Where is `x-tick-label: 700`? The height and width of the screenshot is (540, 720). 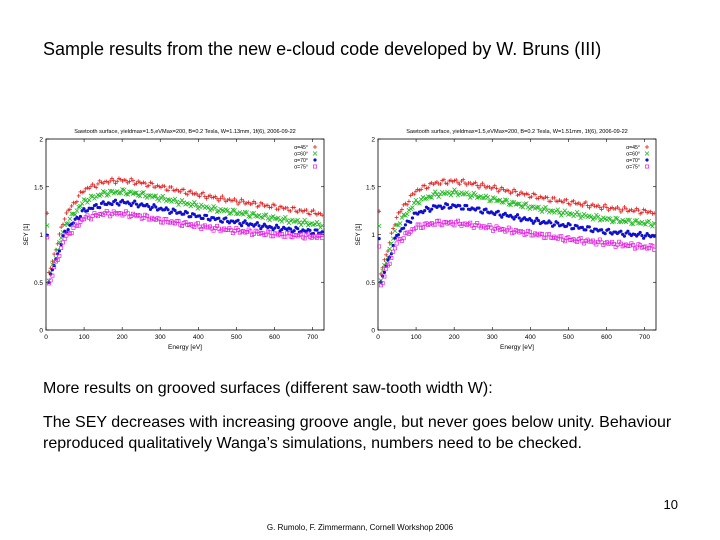
x-tick-label: 700 is located at coordinates (312, 337).